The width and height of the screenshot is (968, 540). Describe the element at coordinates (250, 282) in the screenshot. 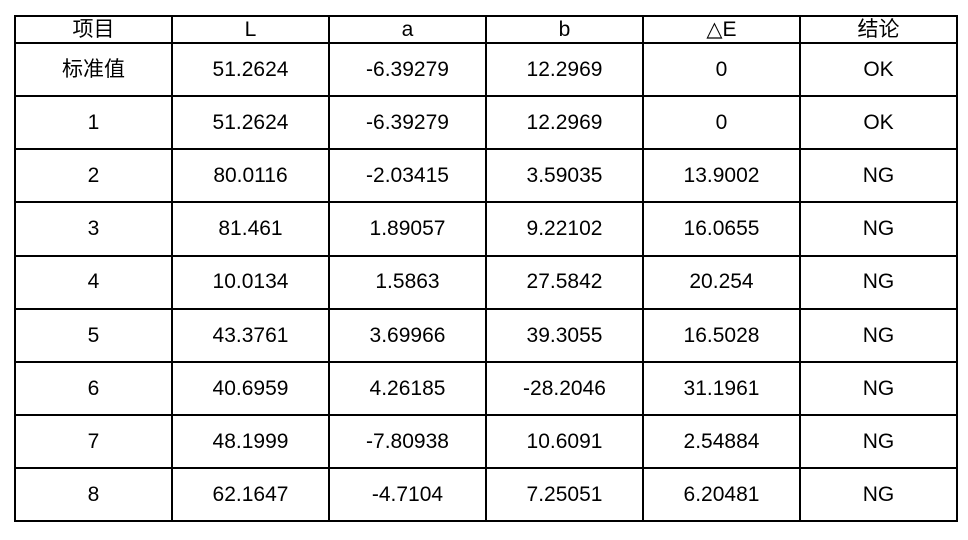

I see `table-cell: 10.0134` at that location.